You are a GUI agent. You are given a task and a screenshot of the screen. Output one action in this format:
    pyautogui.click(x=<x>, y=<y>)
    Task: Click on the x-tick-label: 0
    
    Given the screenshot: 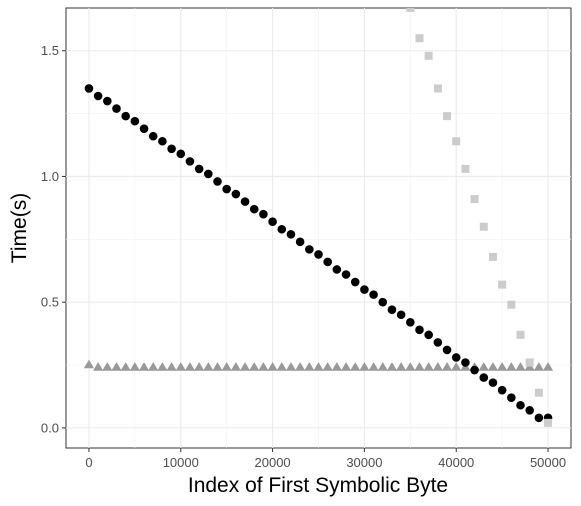 What is the action you would take?
    pyautogui.click(x=88, y=462)
    